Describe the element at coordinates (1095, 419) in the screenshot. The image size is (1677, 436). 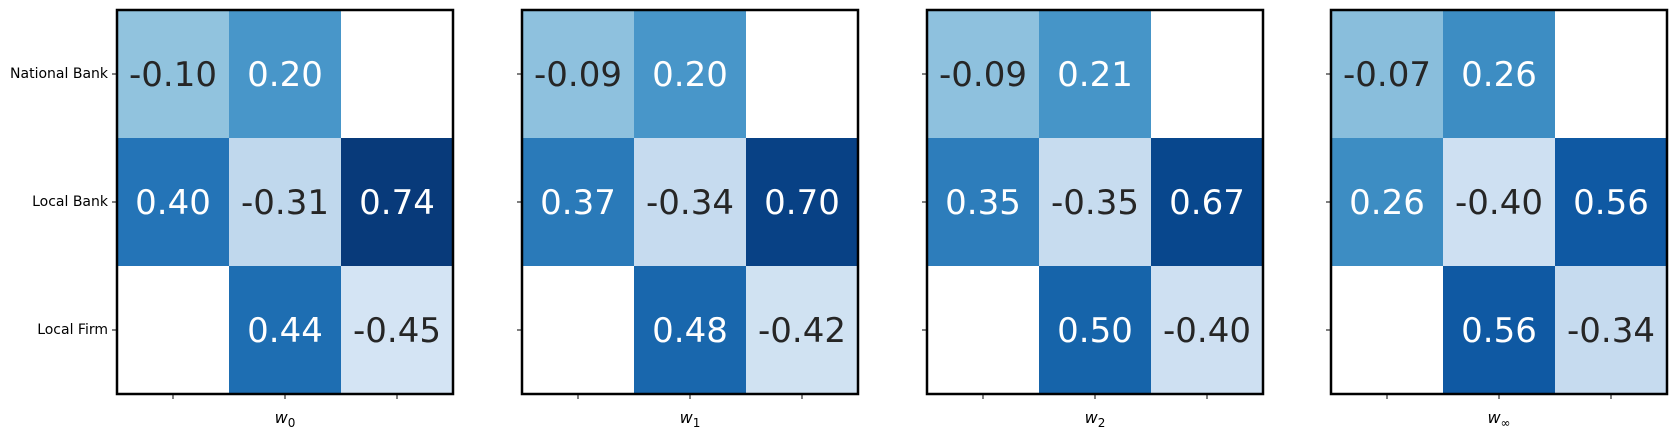
I see `panel-xlabel: w2` at that location.